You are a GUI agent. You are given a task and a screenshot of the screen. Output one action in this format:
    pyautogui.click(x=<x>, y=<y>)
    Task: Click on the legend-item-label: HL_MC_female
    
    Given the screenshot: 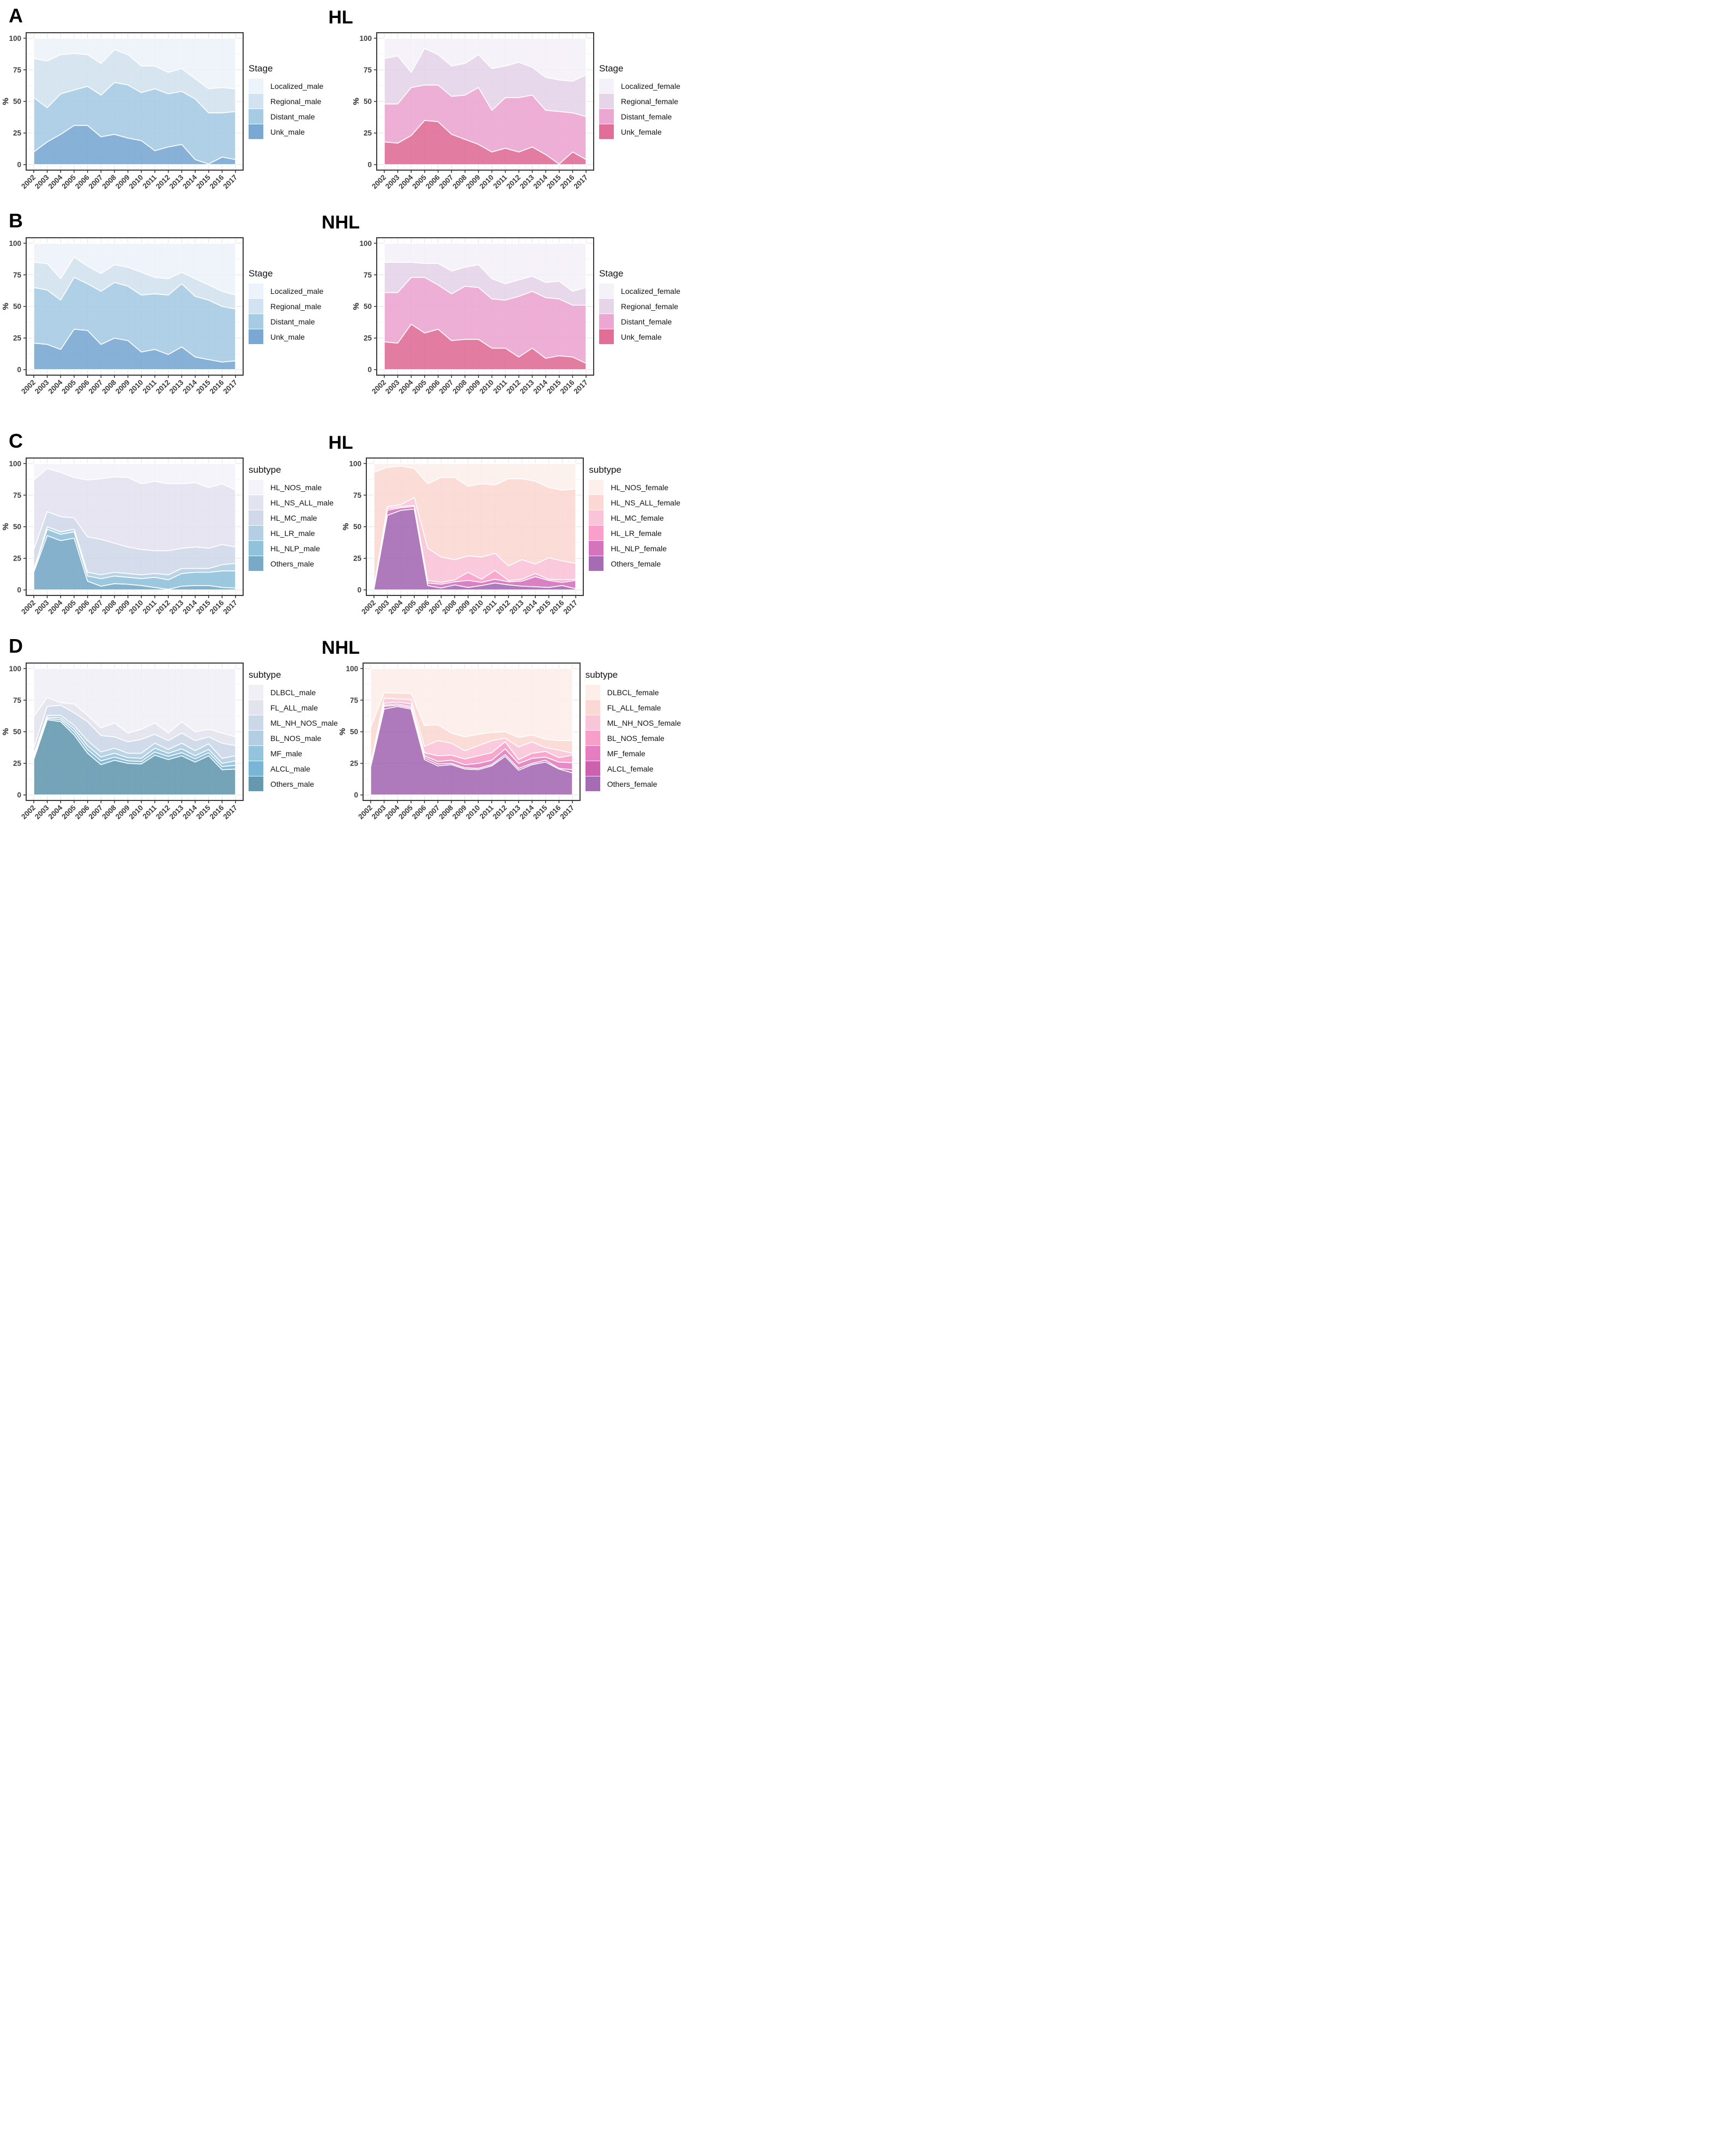 What is the action you would take?
    pyautogui.click(x=637, y=517)
    